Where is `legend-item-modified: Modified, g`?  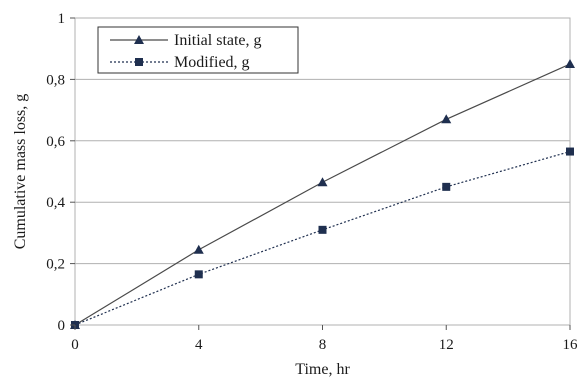
legend-item-modified: Modified, g is located at coordinates (180, 62).